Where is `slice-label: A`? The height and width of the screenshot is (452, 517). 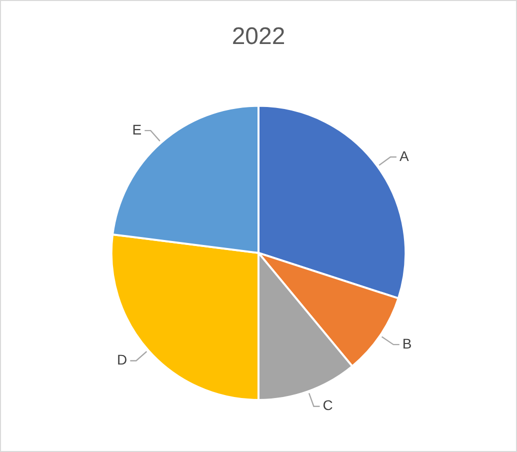 slice-label: A is located at coordinates (404, 156).